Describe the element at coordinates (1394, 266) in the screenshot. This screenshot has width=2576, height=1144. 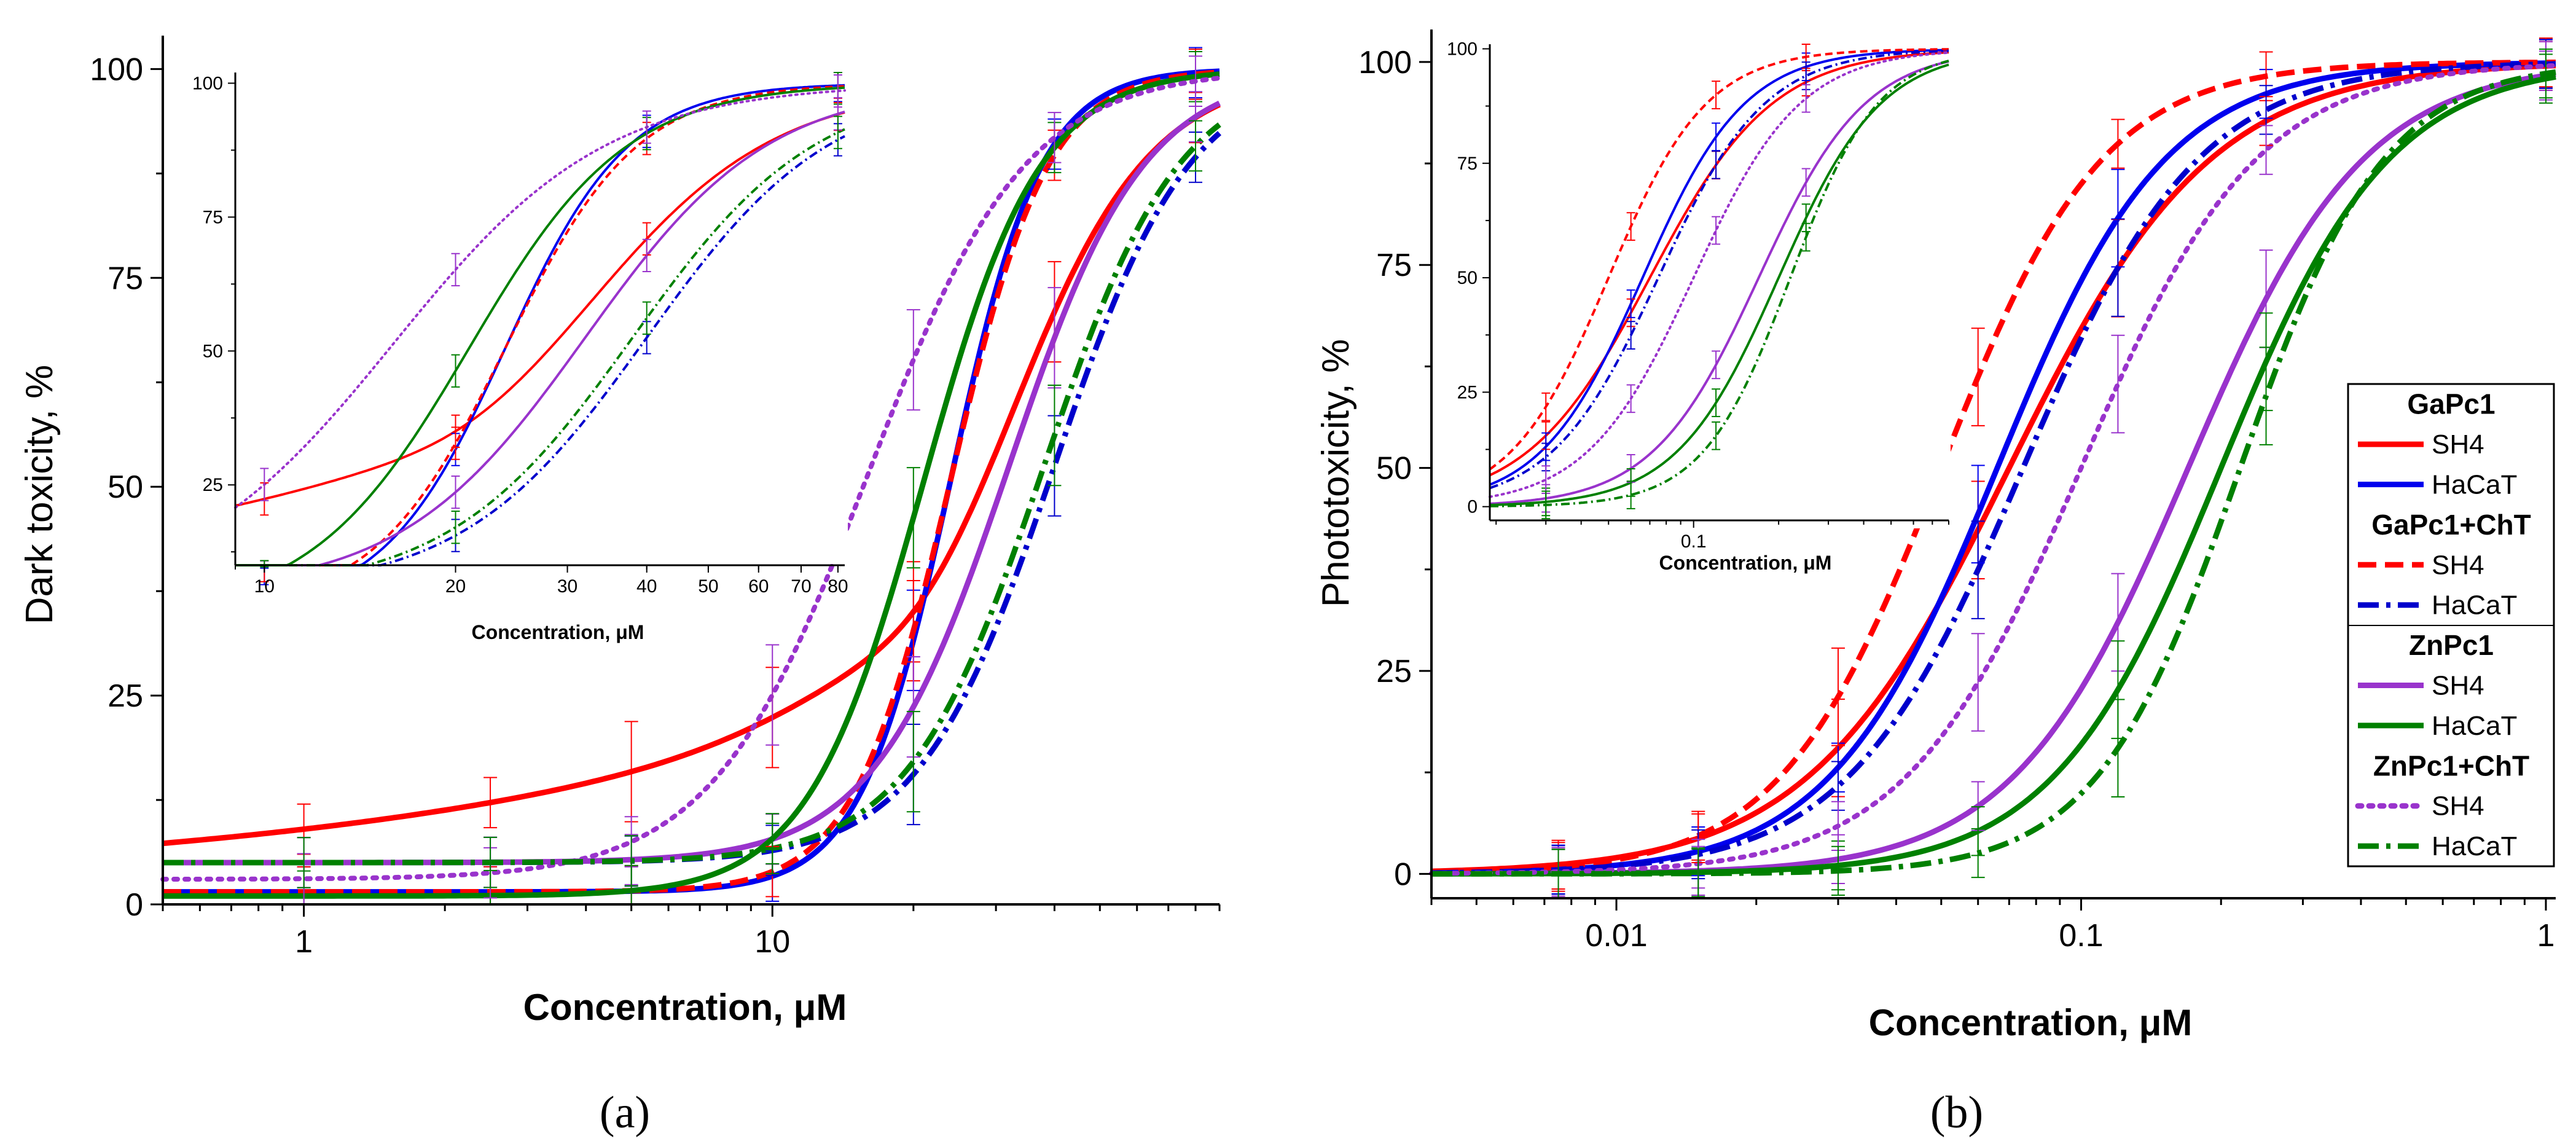
I see `panel-b-y-tick-label: 75` at that location.